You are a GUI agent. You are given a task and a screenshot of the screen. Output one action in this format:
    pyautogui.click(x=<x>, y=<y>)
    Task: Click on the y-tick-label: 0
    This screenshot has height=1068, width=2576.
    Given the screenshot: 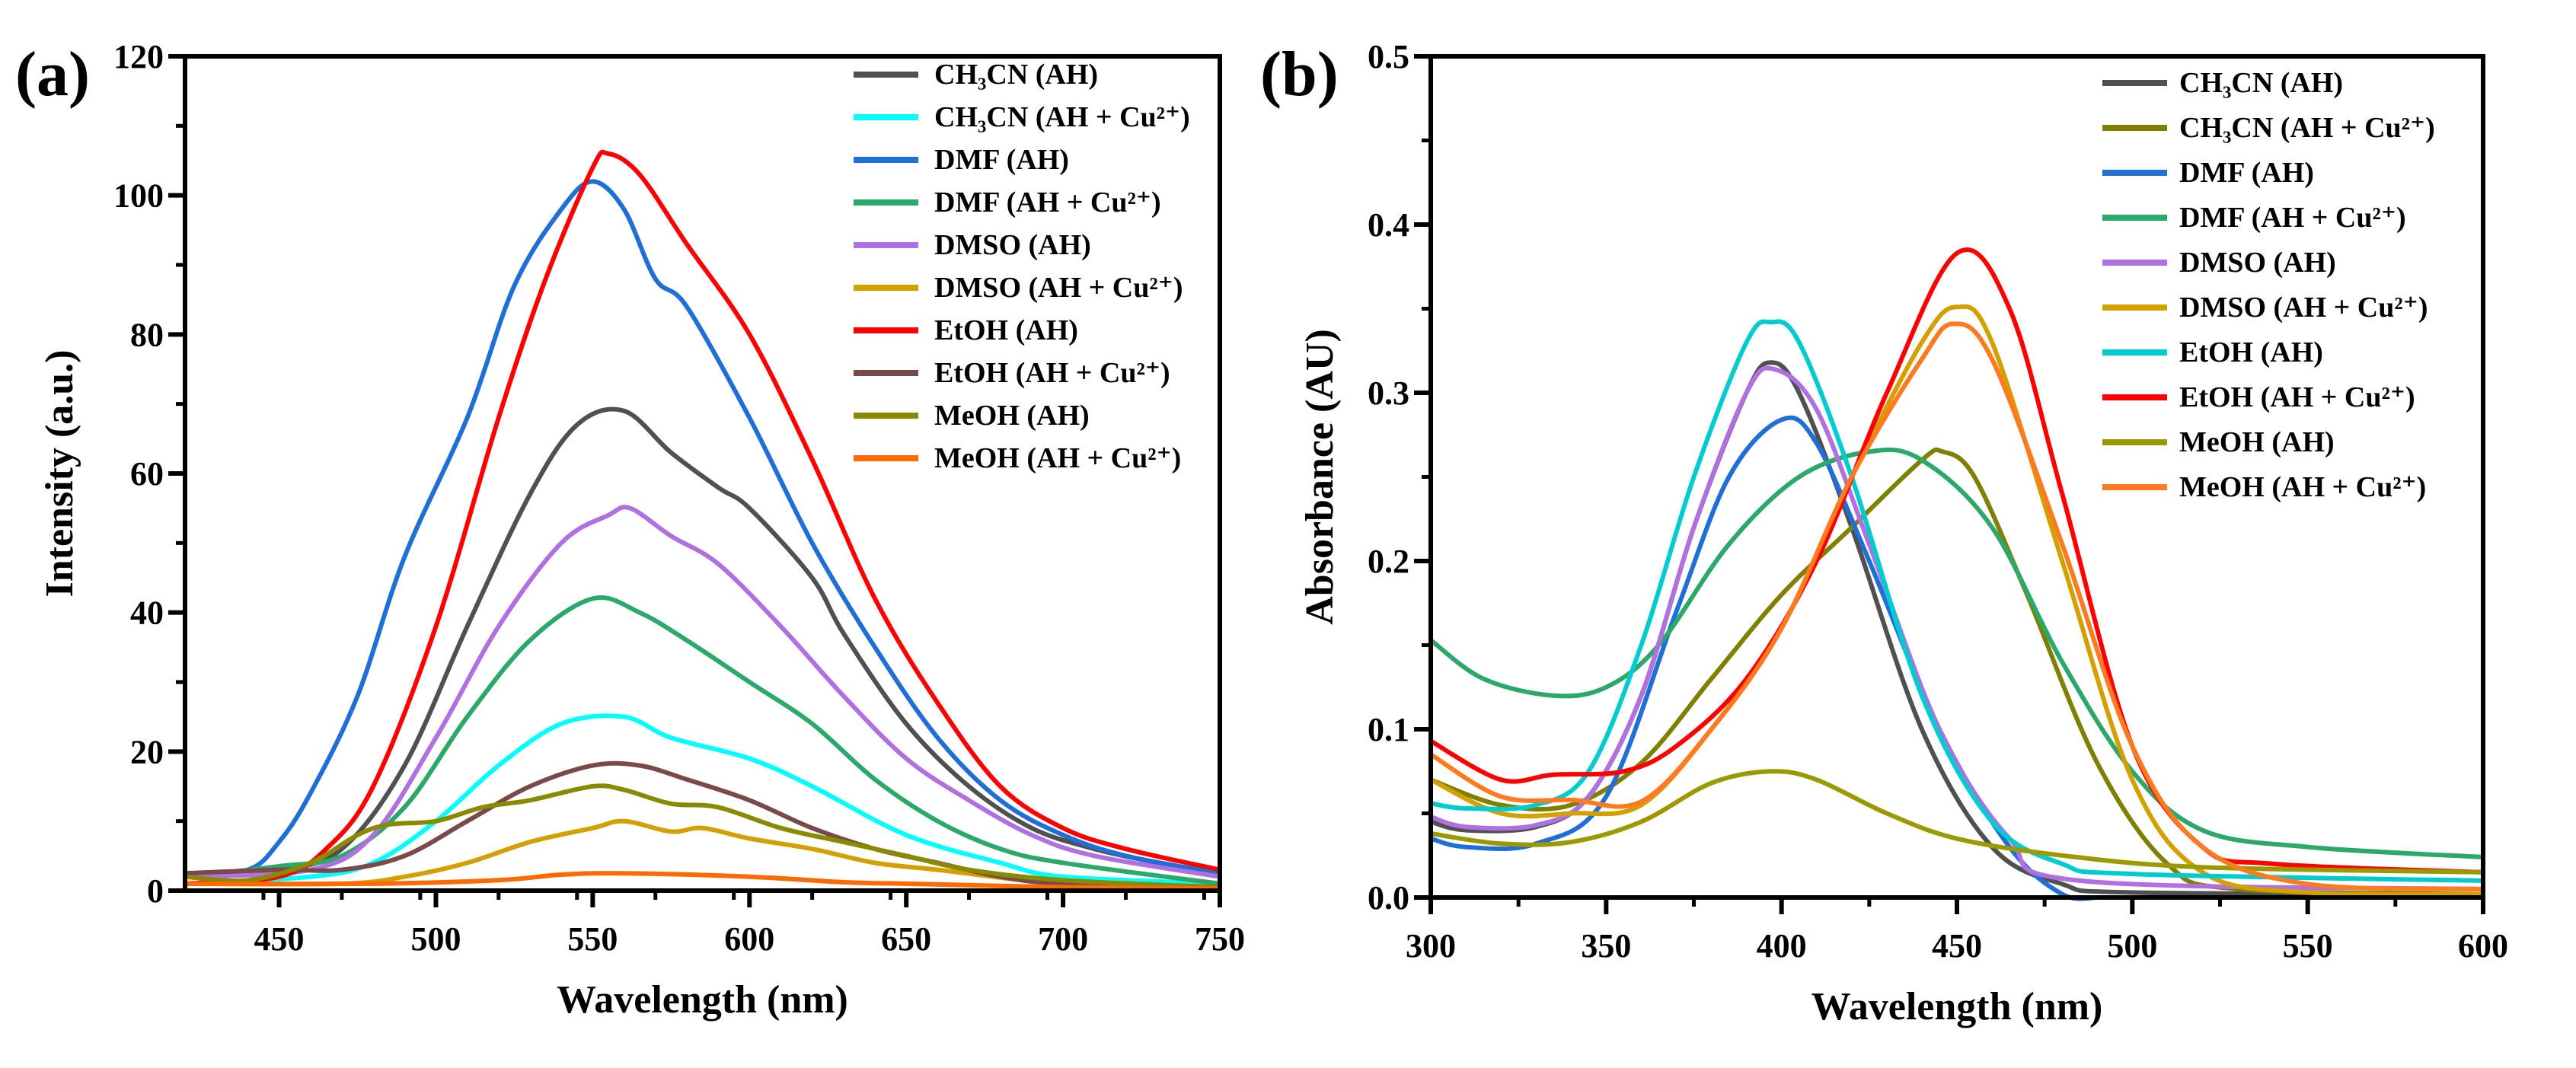 What is the action you would take?
    pyautogui.click(x=155, y=891)
    